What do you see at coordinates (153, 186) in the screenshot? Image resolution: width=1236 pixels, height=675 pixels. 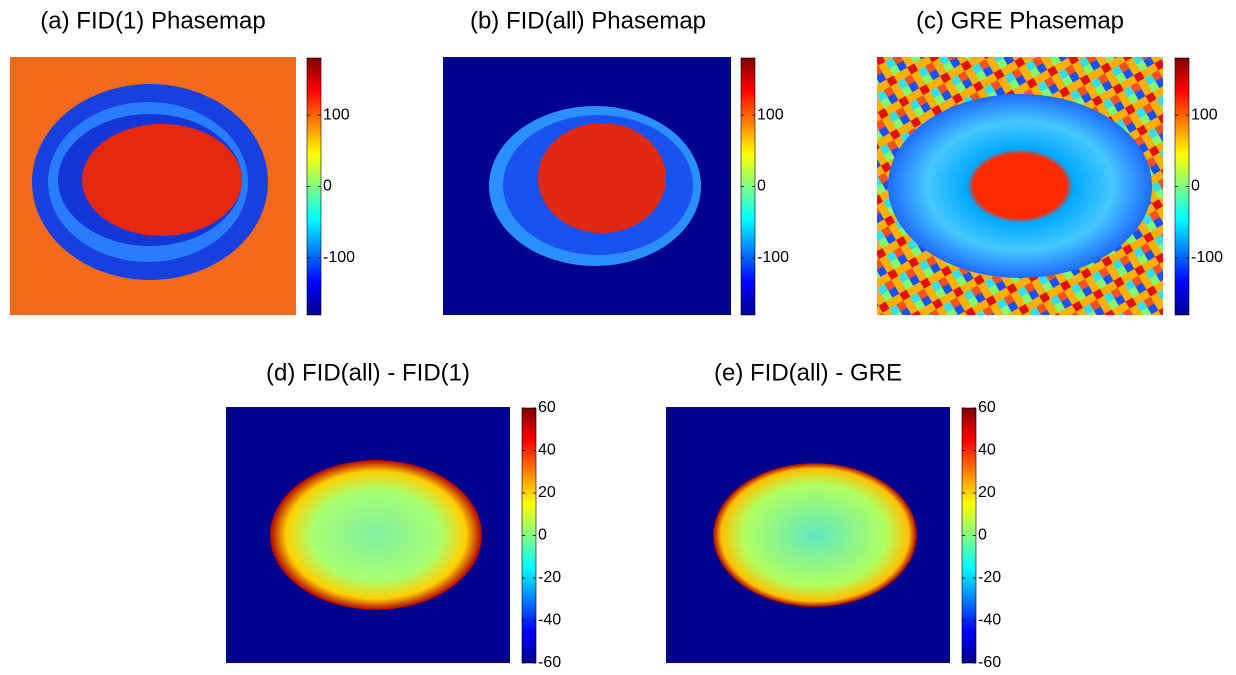 I see `image-a` at bounding box center [153, 186].